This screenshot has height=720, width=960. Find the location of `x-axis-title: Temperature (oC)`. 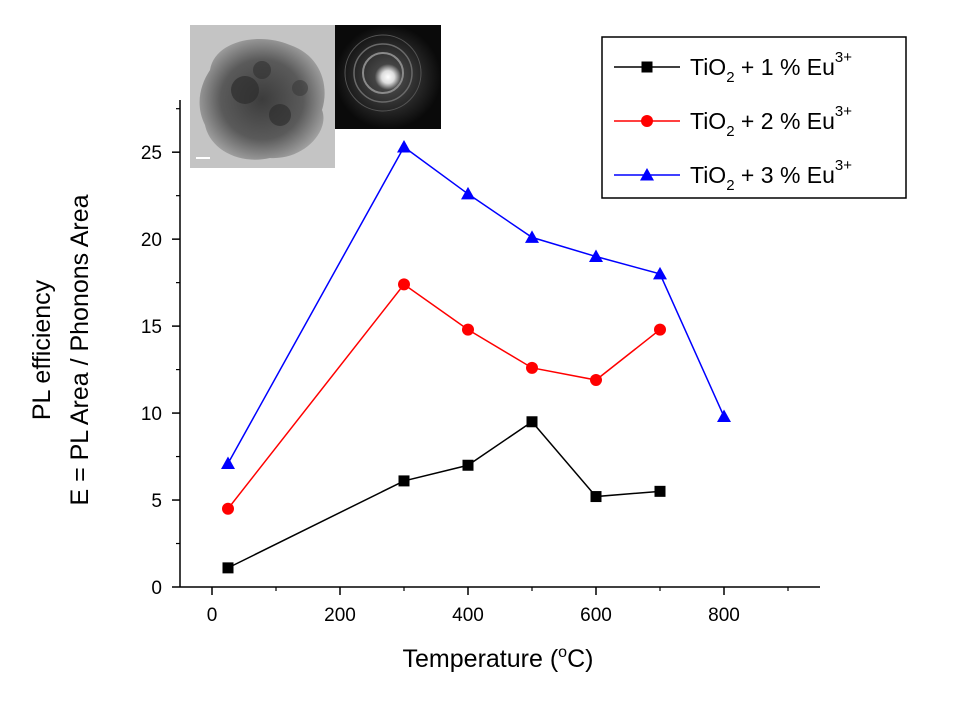

x-axis-title: Temperature (oC) is located at coordinates (498, 658).